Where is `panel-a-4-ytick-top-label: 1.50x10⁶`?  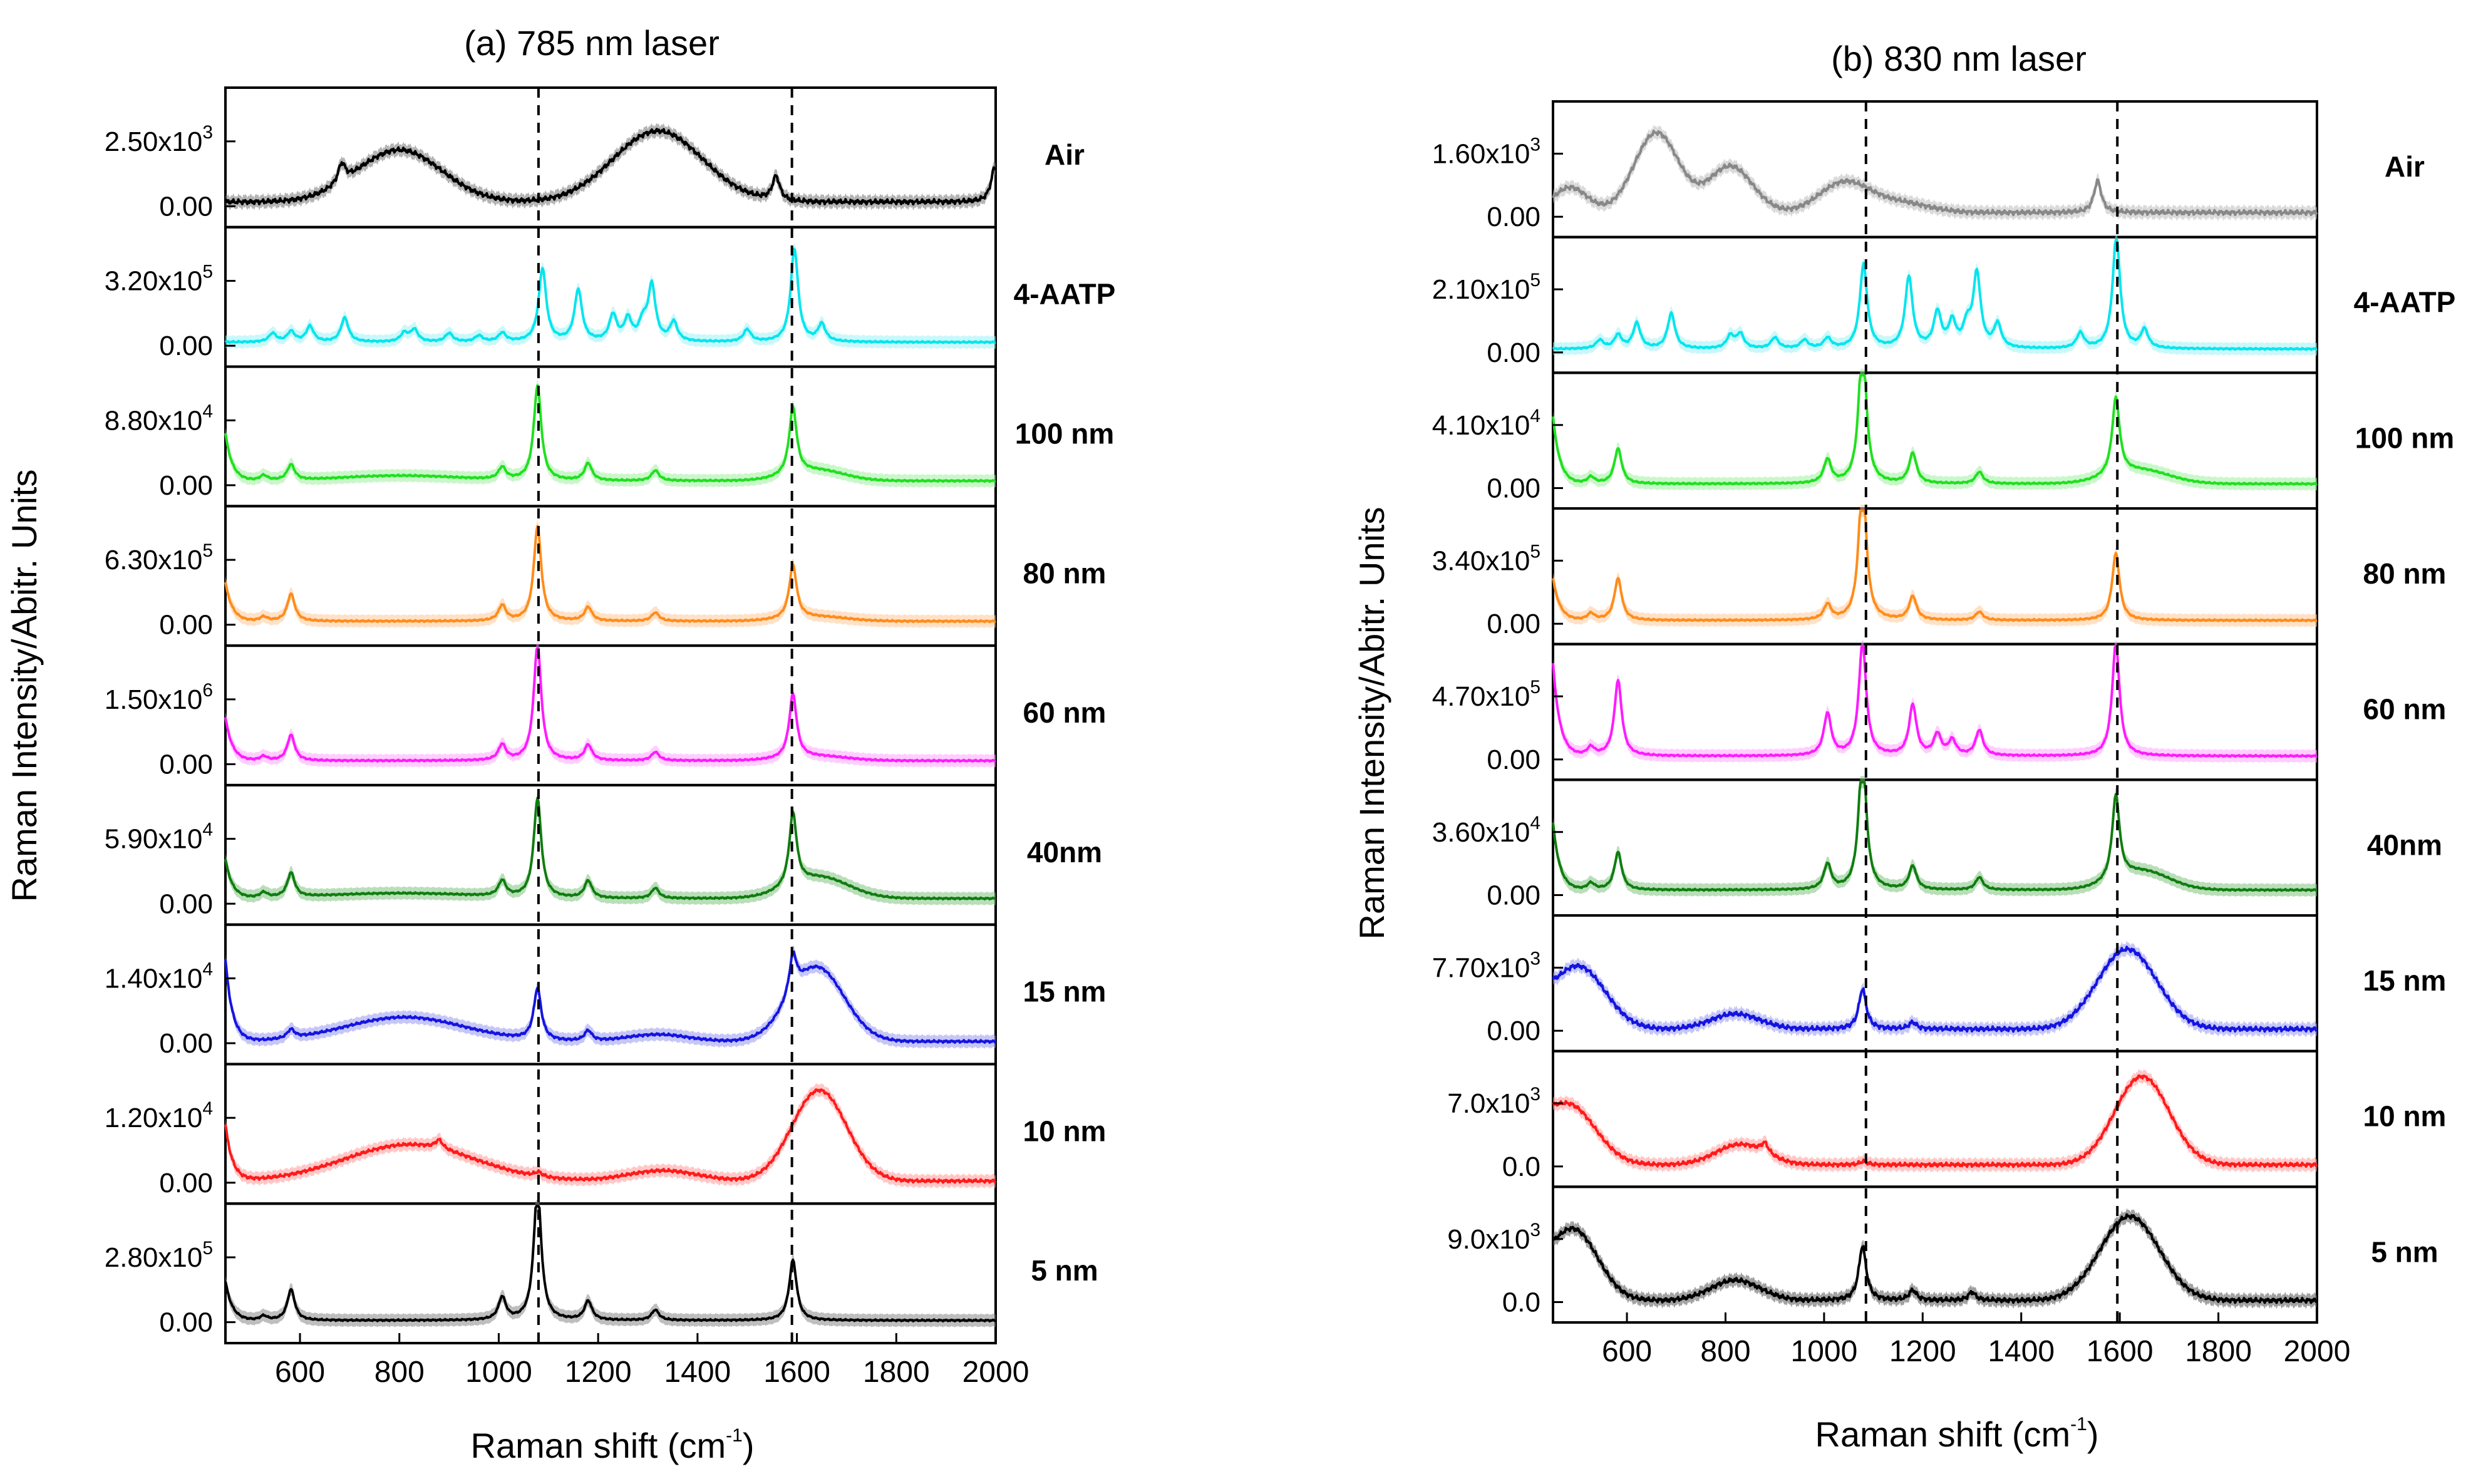 panel-a-4-ytick-top-label: 1.50x10⁶ is located at coordinates (159, 697).